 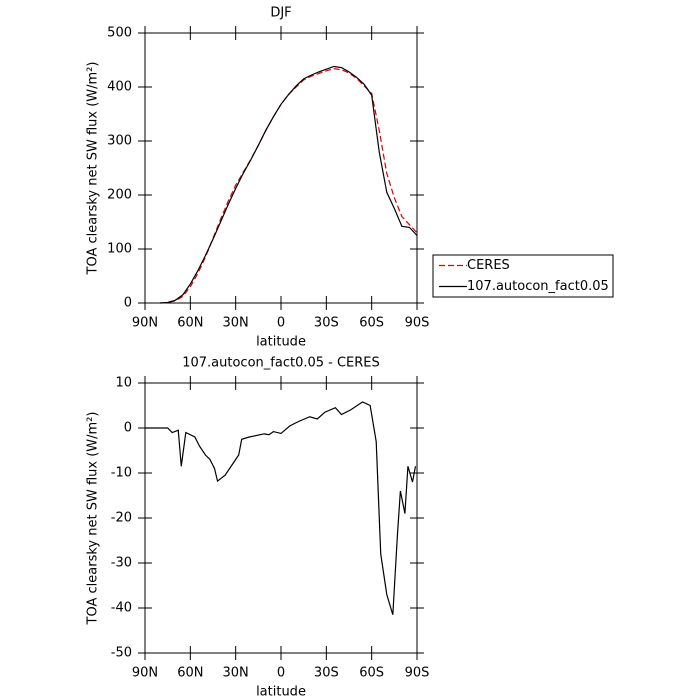 I want to click on legend-label: CERES, so click(x=488, y=265).